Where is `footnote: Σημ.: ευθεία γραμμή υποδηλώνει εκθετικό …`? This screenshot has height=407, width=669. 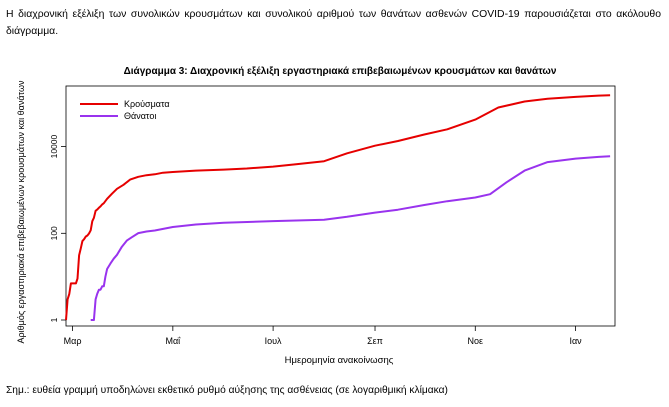 footnote: Σημ.: ευθεία γραμμή υποδηλώνει εκθετικό … is located at coordinates (227, 390).